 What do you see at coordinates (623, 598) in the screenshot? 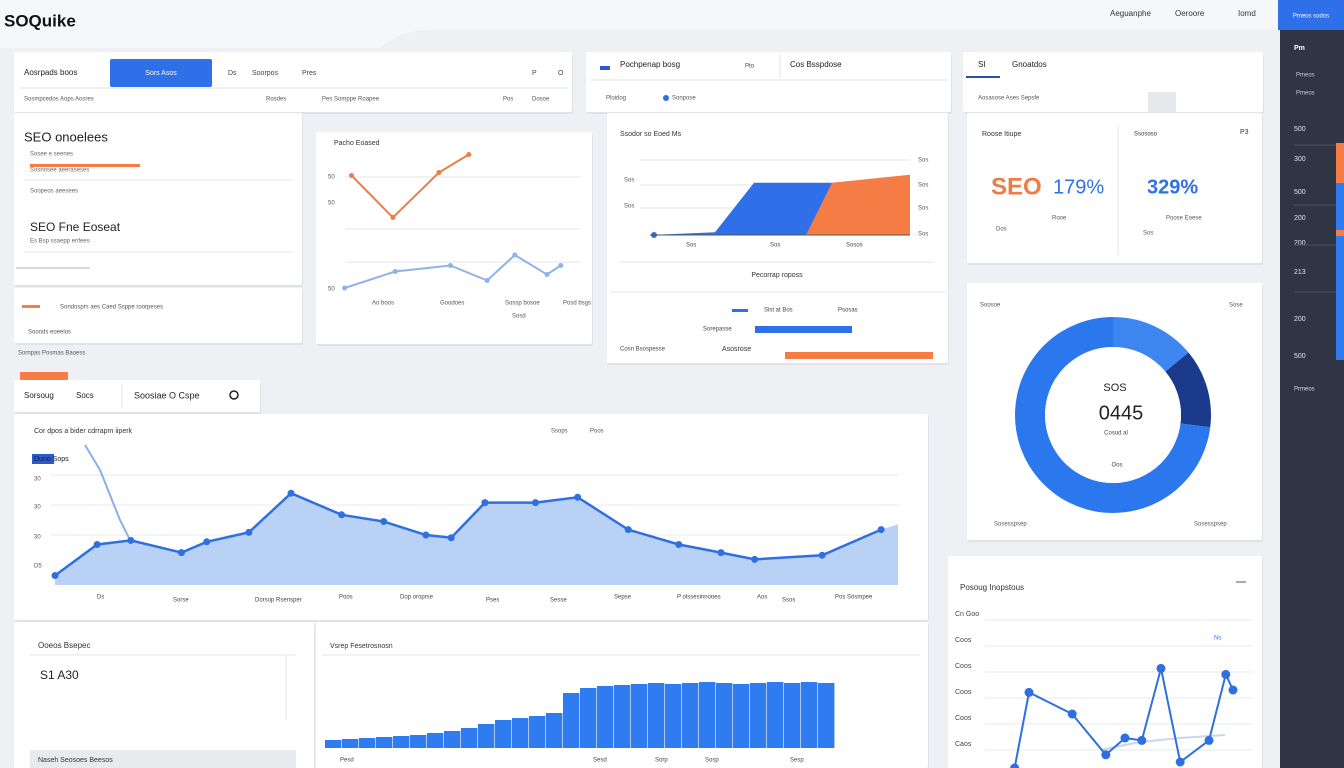
I see `x-label: Sepse` at bounding box center [623, 598].